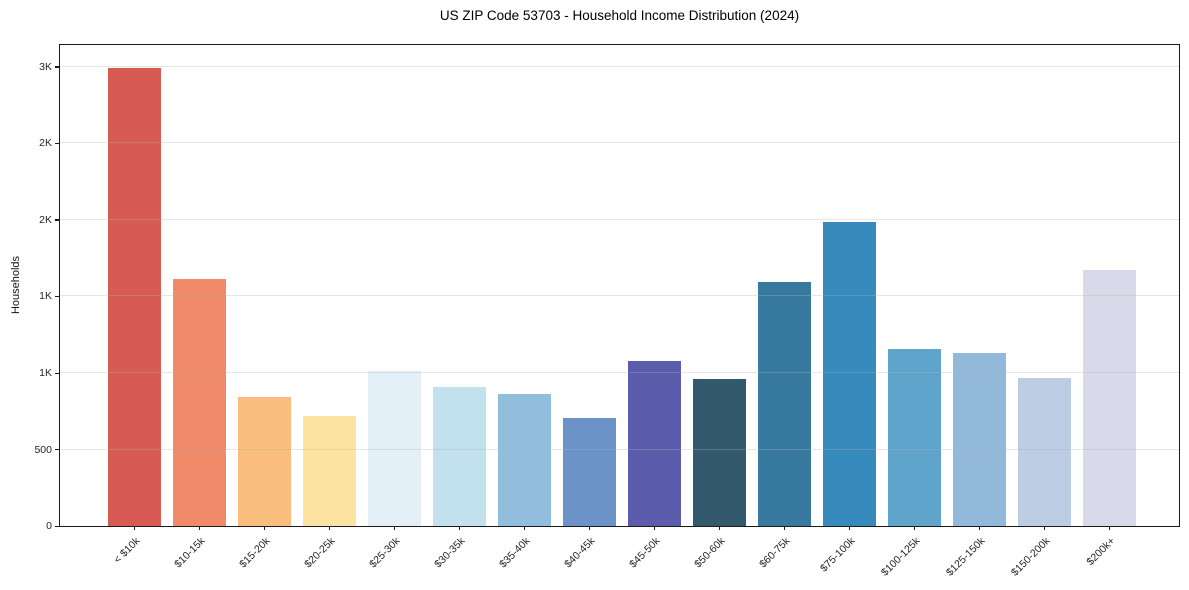  What do you see at coordinates (16, 285) in the screenshot?
I see `y-axis-label: Households` at bounding box center [16, 285].